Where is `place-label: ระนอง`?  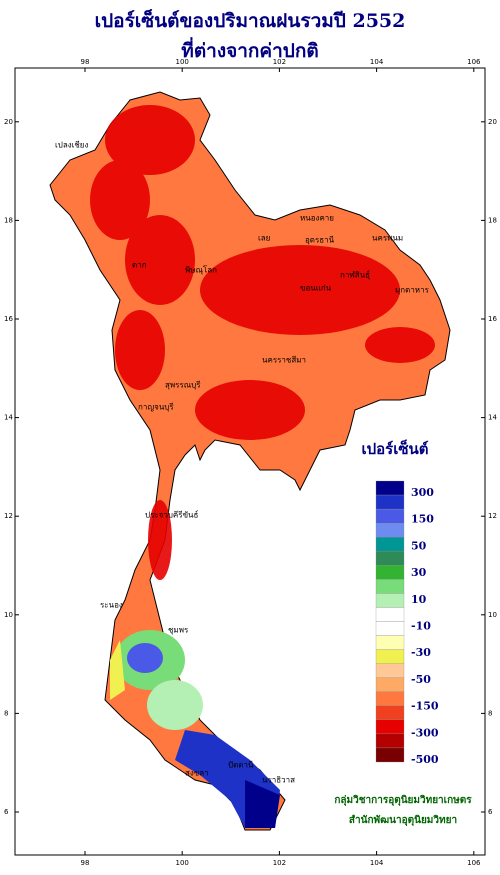
place-label: ระนอง is located at coordinates (111, 605).